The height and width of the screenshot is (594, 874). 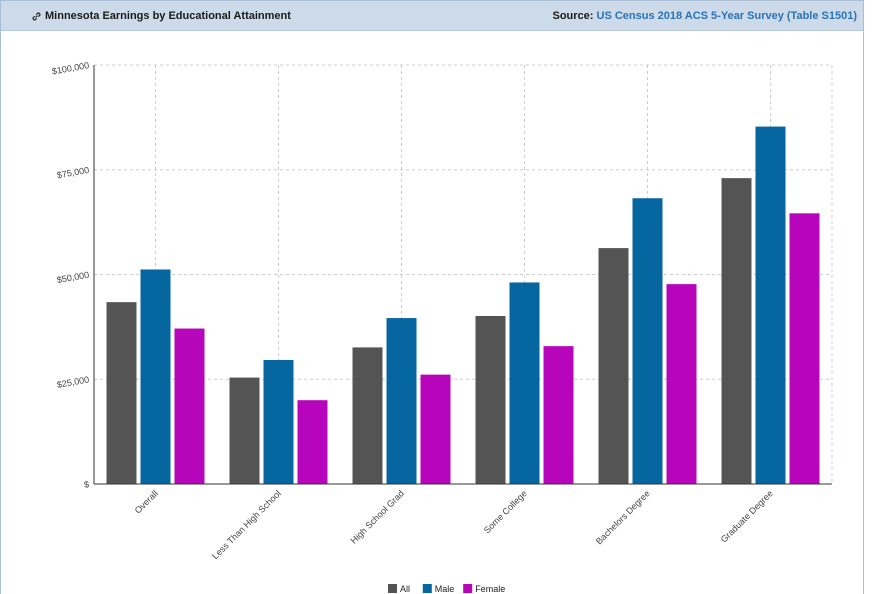 I want to click on y-axis: $ $25,000 $50,000 $75,000 $100,000, so click(x=73, y=275).